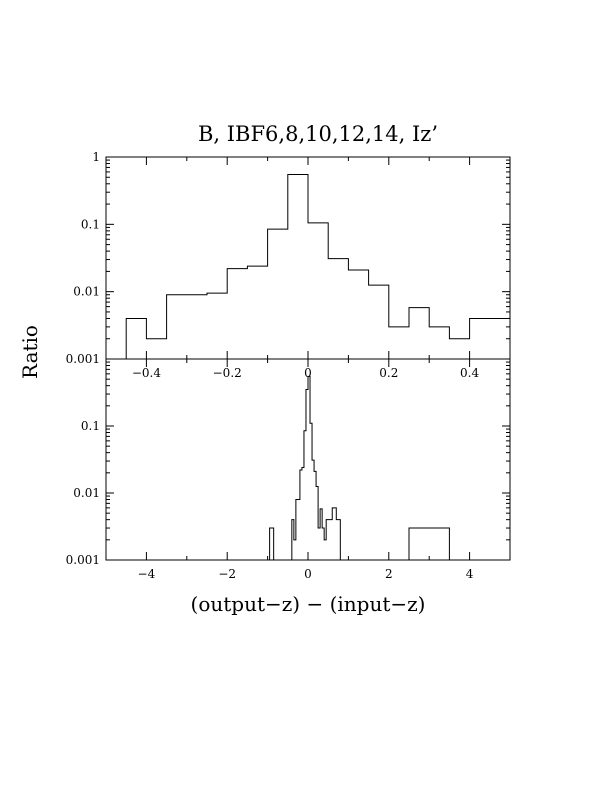  What do you see at coordinates (147, 373) in the screenshot?
I see `x-tick-label: −0.4` at bounding box center [147, 373].